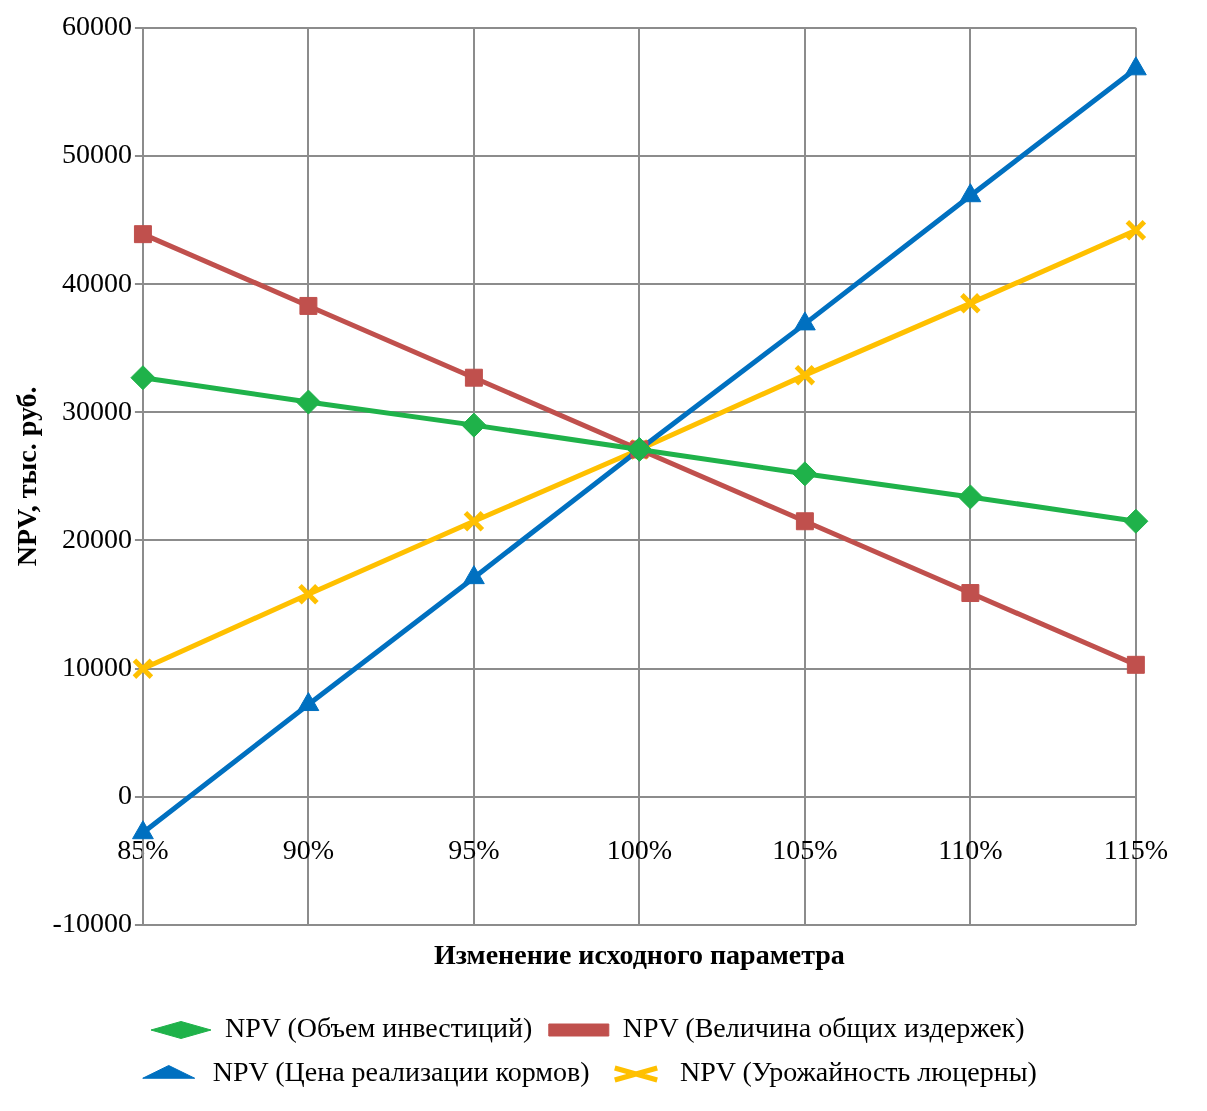  What do you see at coordinates (124, 795) in the screenshot?
I see `y-tick-label: 0` at bounding box center [124, 795].